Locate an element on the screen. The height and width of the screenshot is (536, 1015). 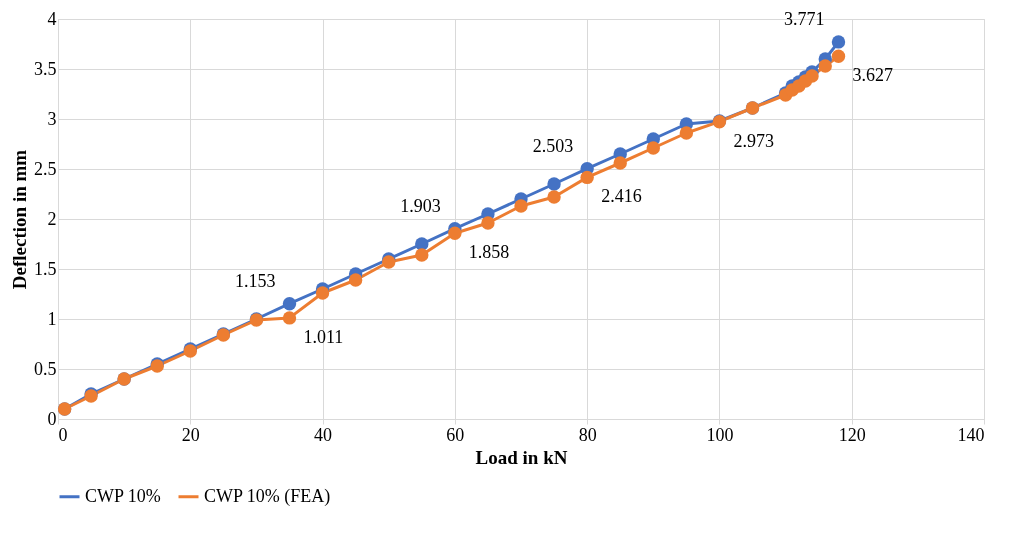
x-tick-label: 40 is located at coordinates (323, 434).